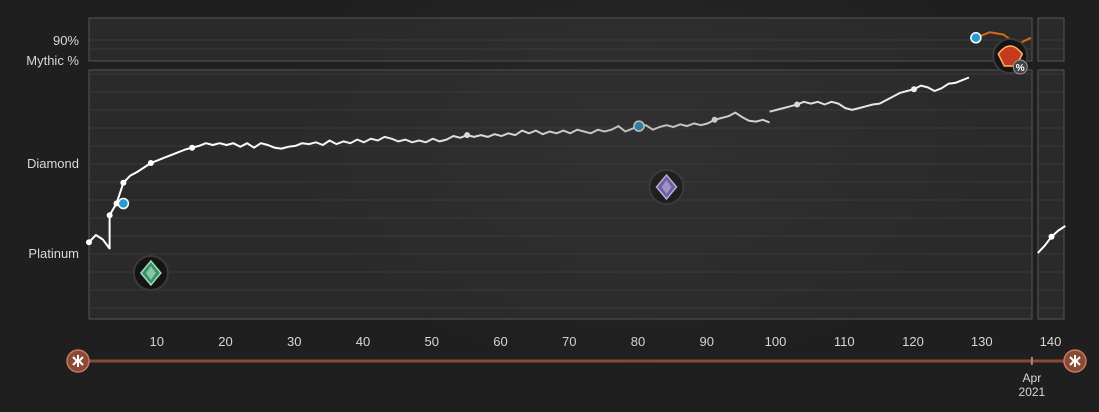 Image resolution: width=1099 pixels, height=412 pixels. I want to click on percent-bubble, so click(1020, 67).